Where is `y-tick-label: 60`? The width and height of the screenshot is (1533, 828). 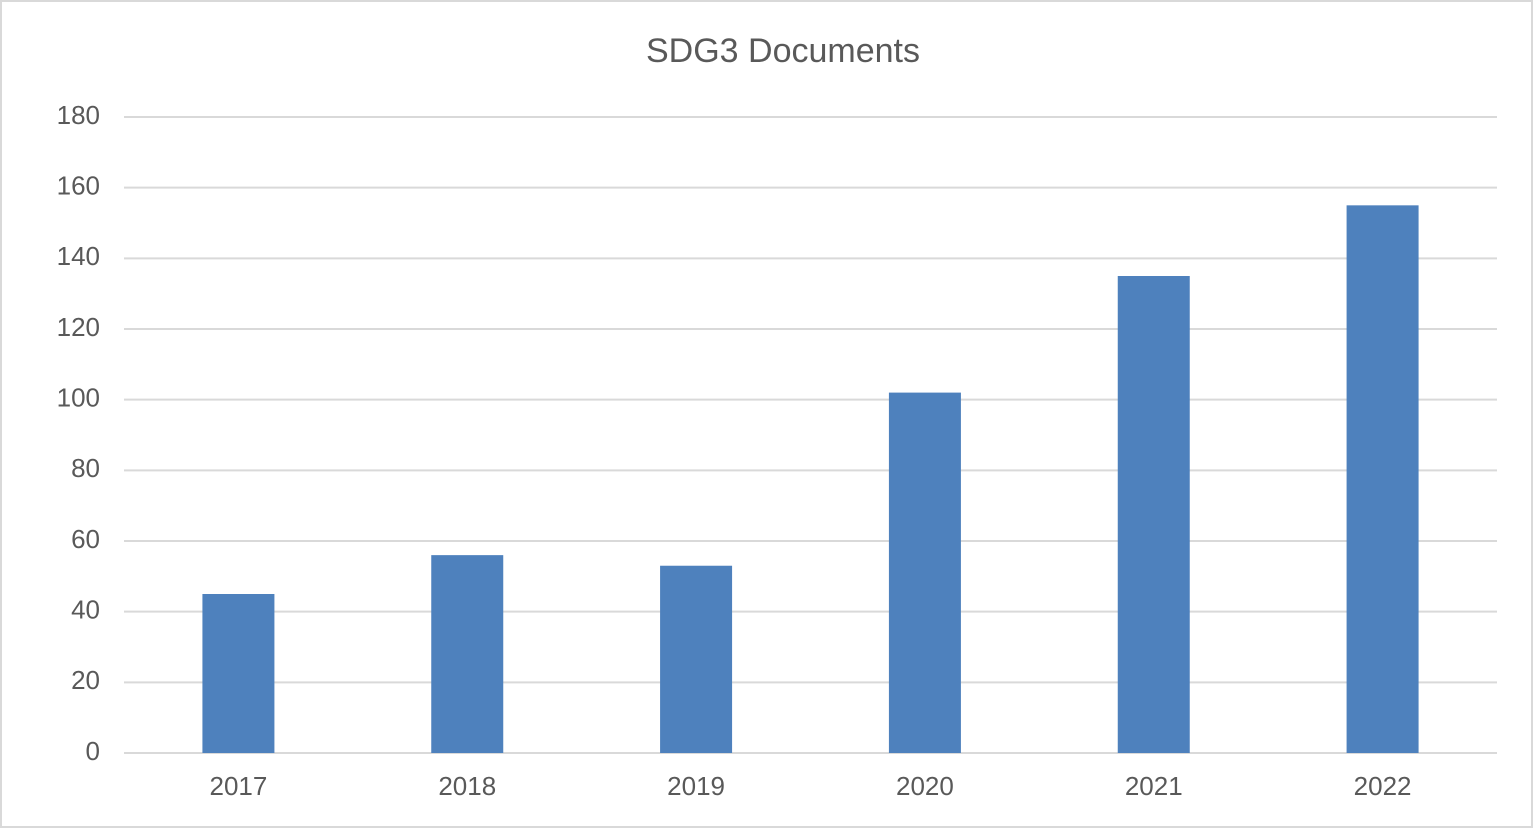
y-tick-label: 60 is located at coordinates (85, 539).